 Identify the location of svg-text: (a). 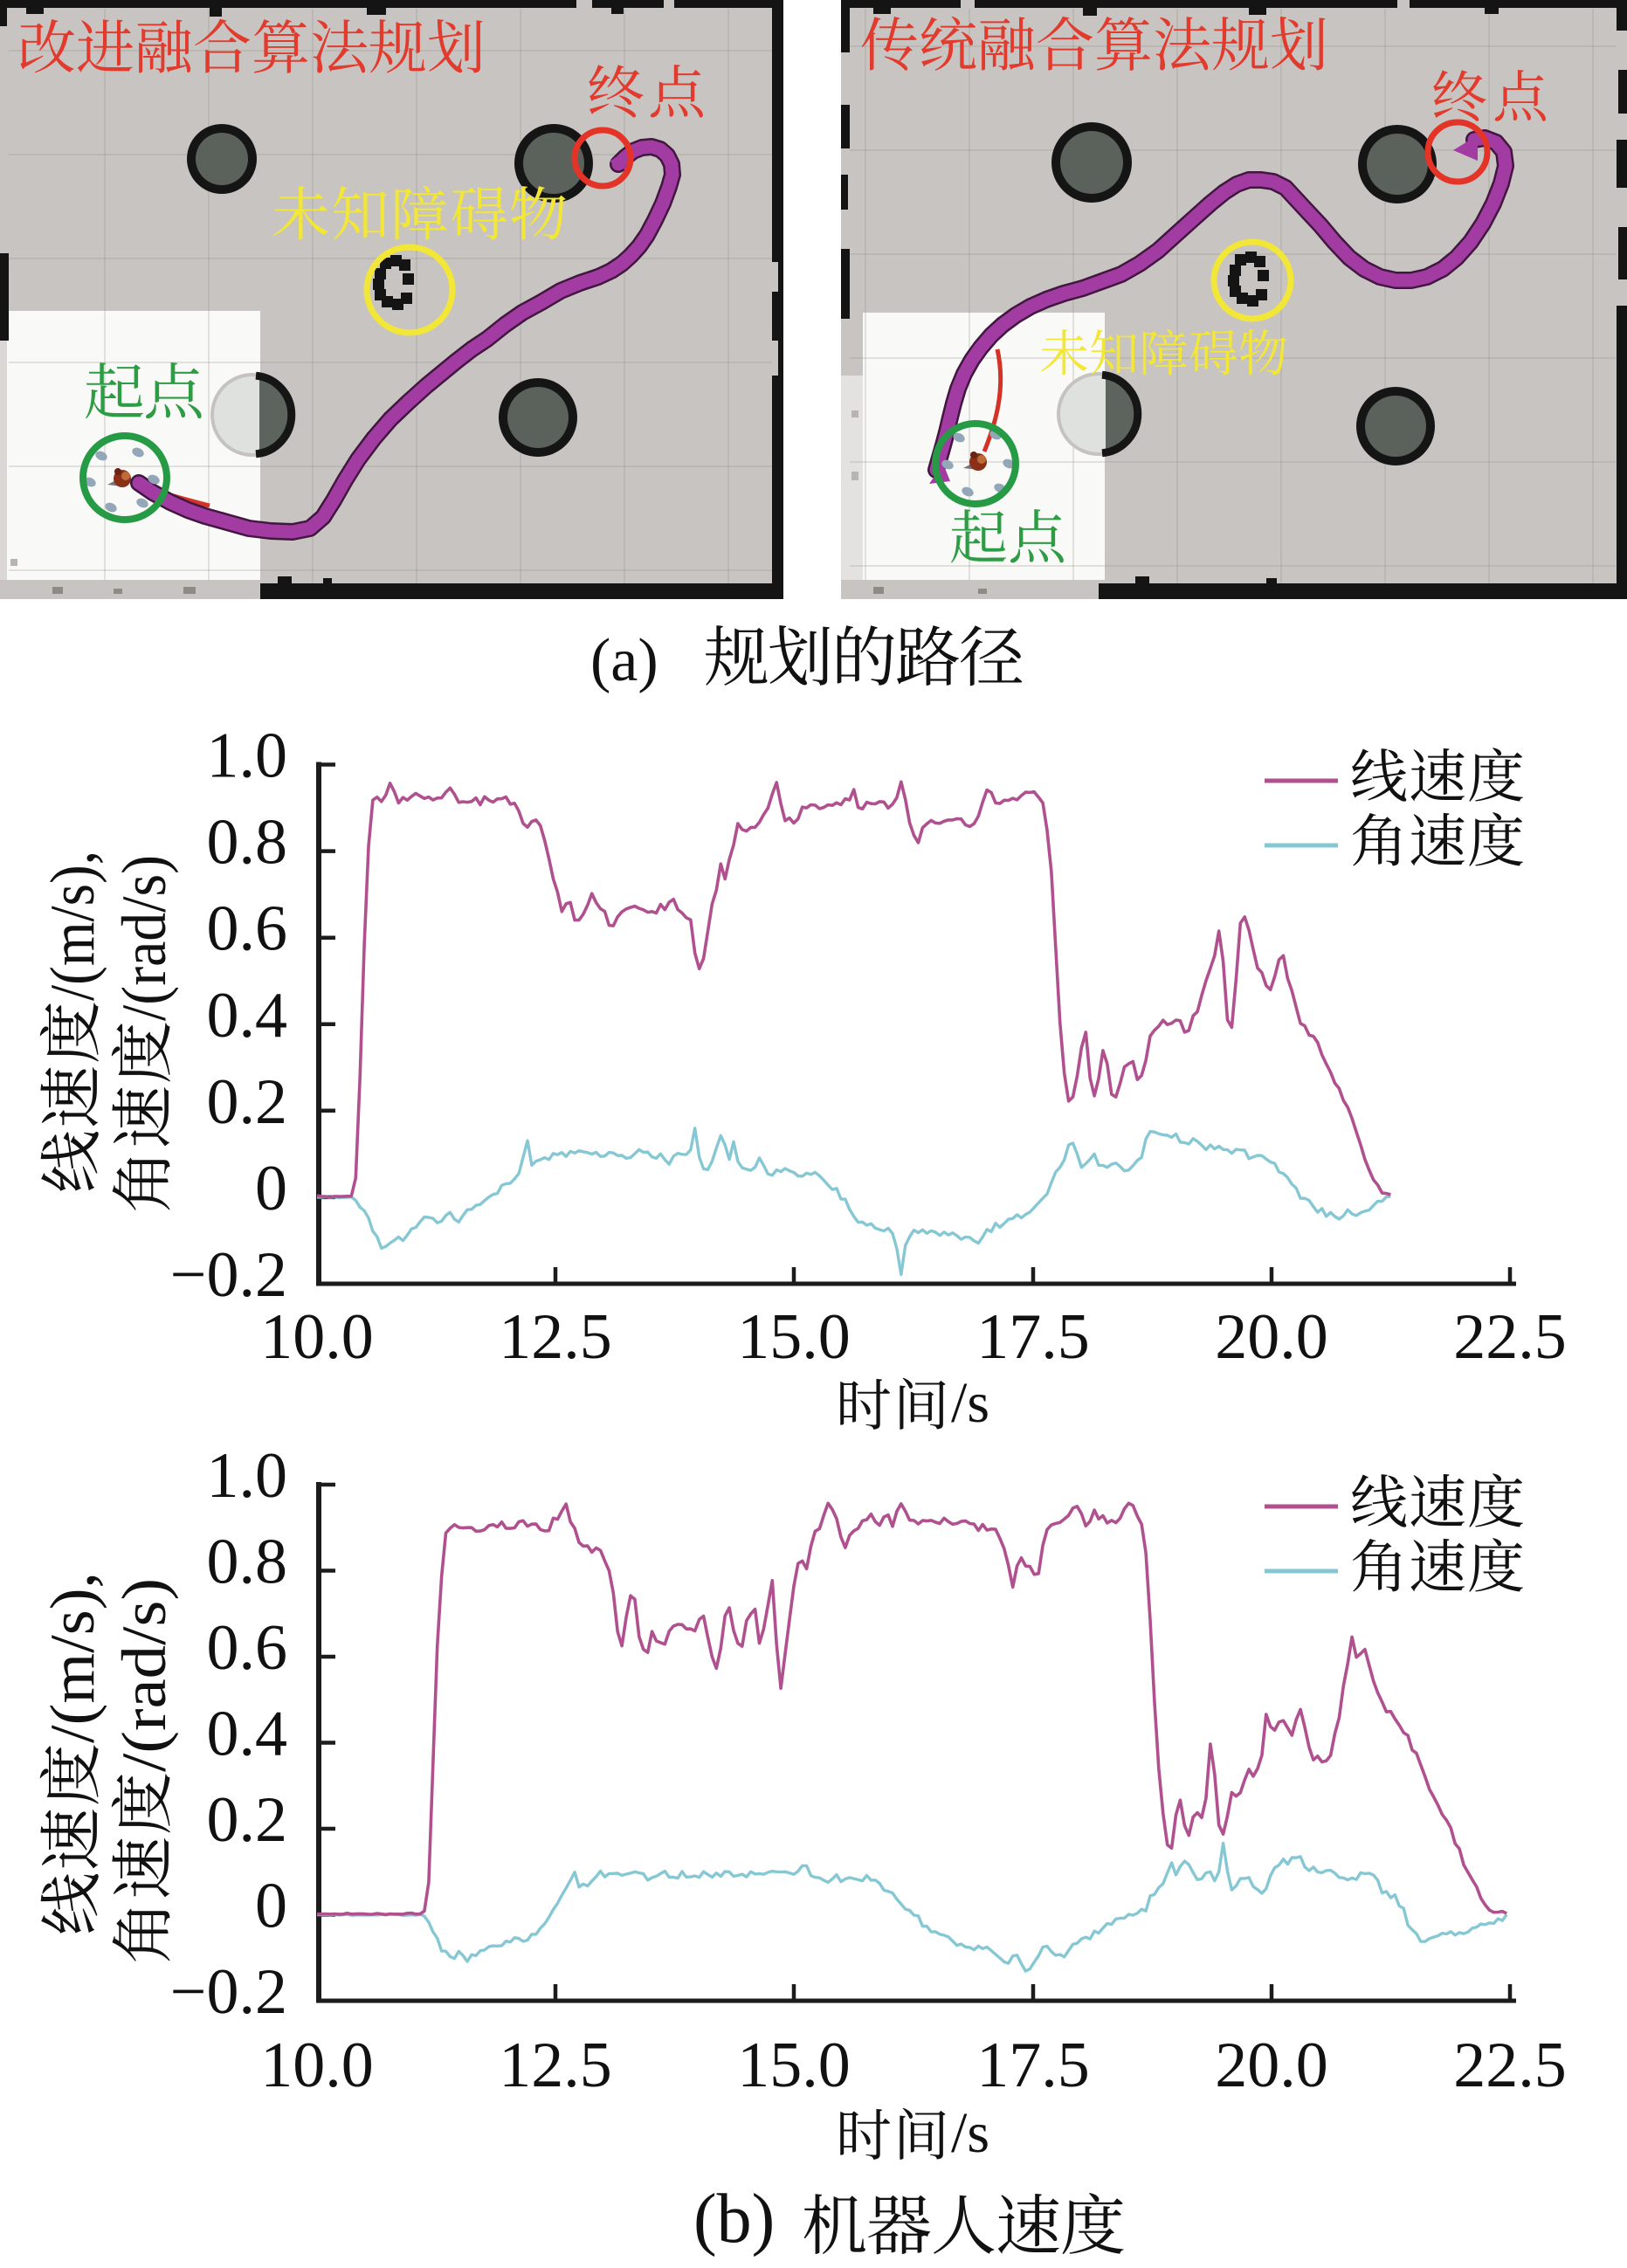
(624, 660).